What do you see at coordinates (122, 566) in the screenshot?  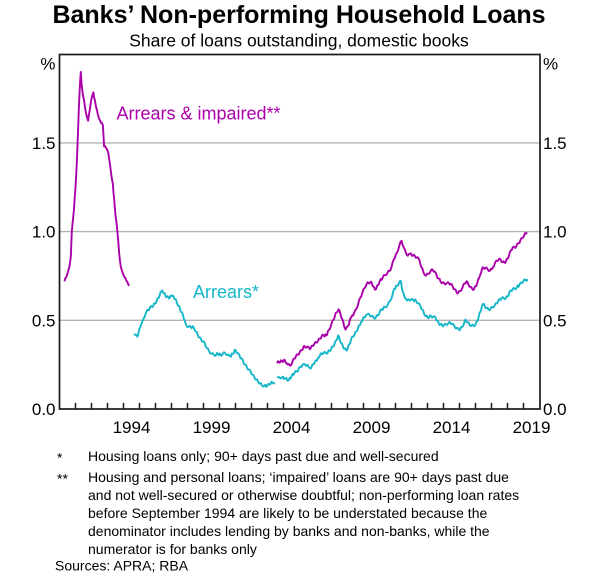 I see `svg-text: Sources: APRA; RBA` at bounding box center [122, 566].